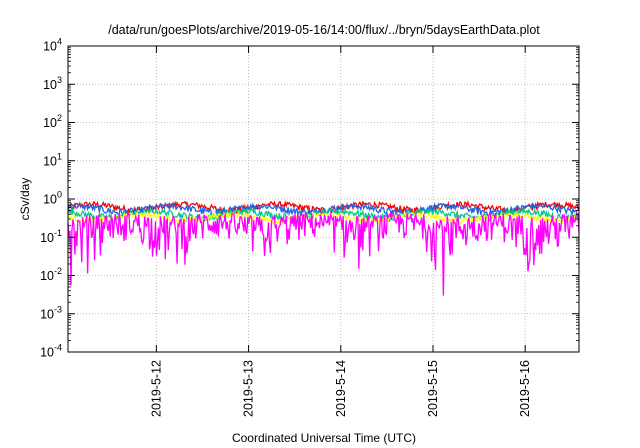  I want to click on x-axis-label: Coordinated Universal Time (UTC), so click(324, 438).